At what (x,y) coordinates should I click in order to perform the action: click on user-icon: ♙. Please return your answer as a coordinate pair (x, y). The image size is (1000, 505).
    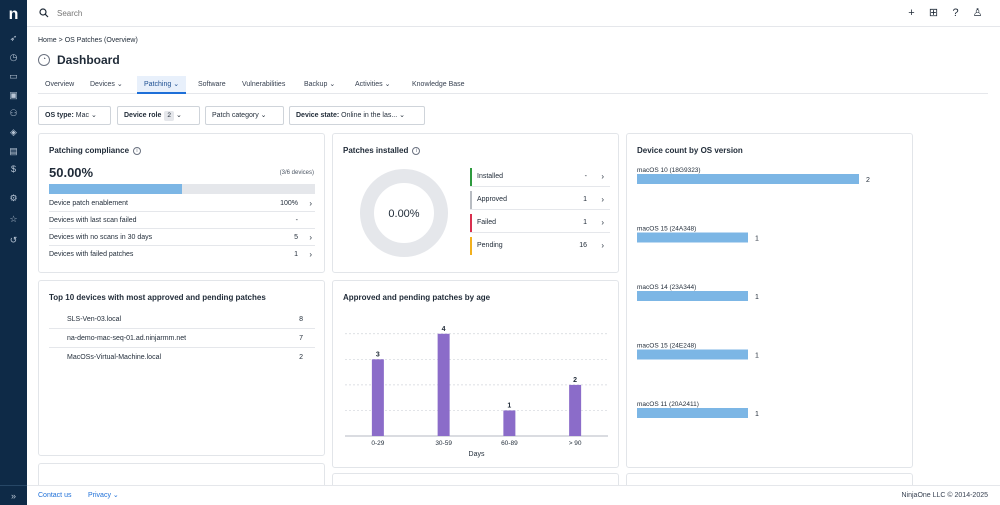
    Looking at the image, I should click on (977, 13).